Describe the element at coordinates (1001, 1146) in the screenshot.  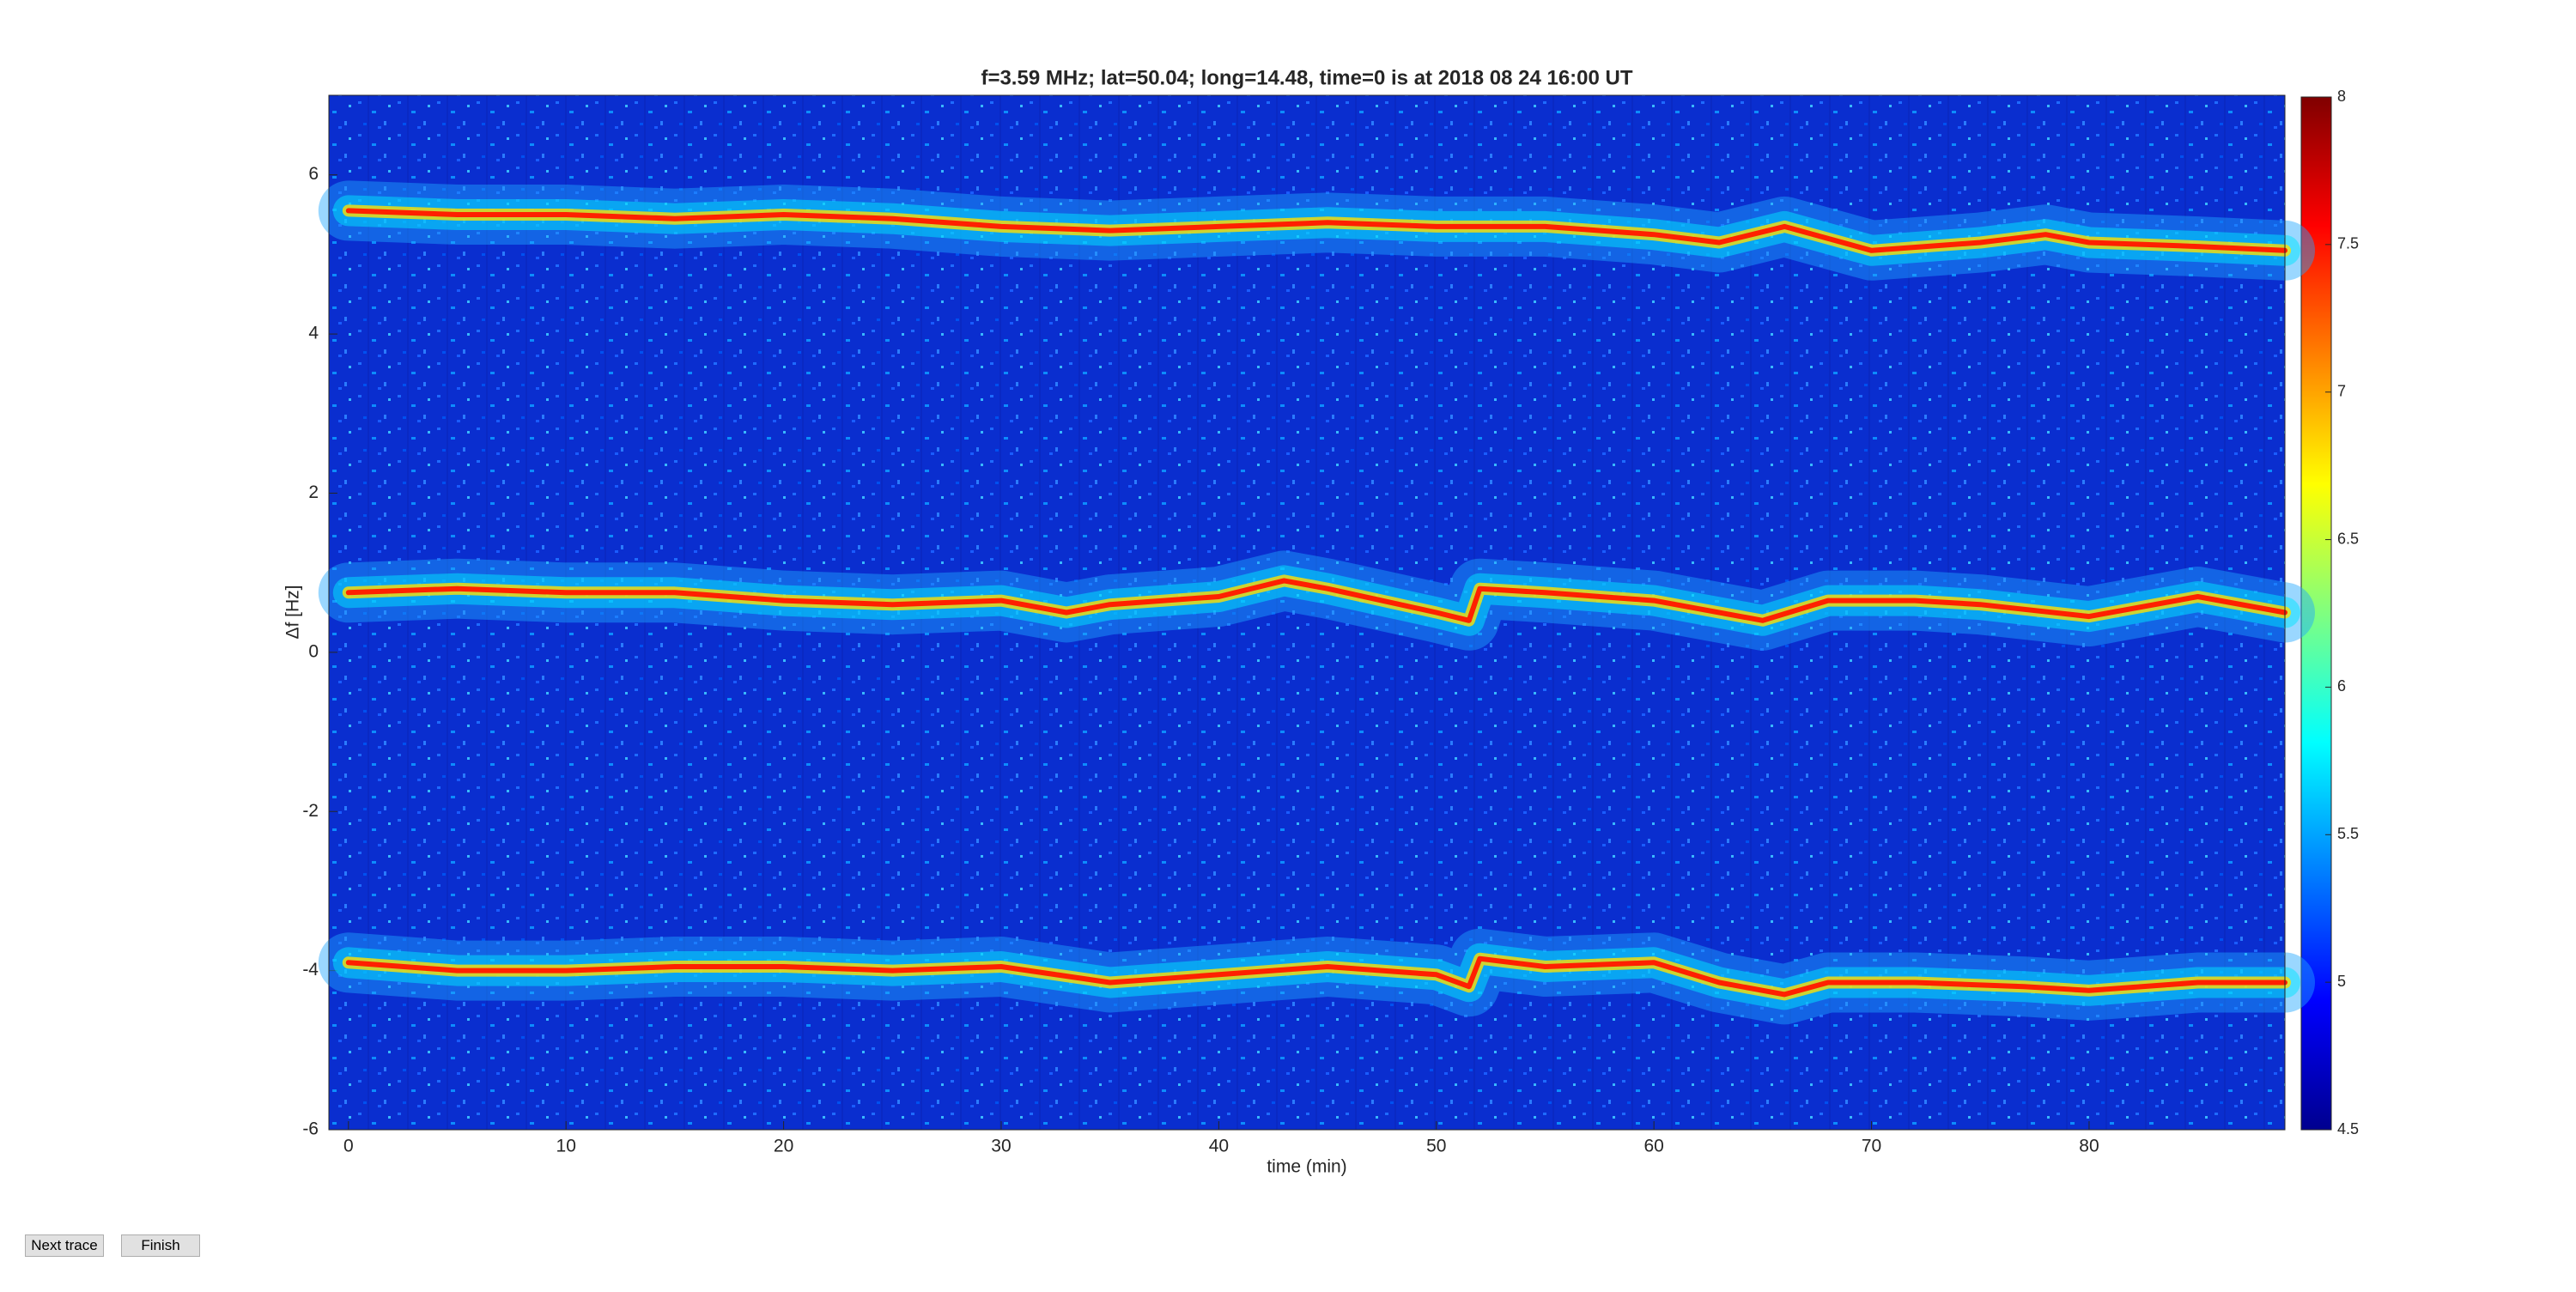
I see `x-tick-label: 30` at that location.